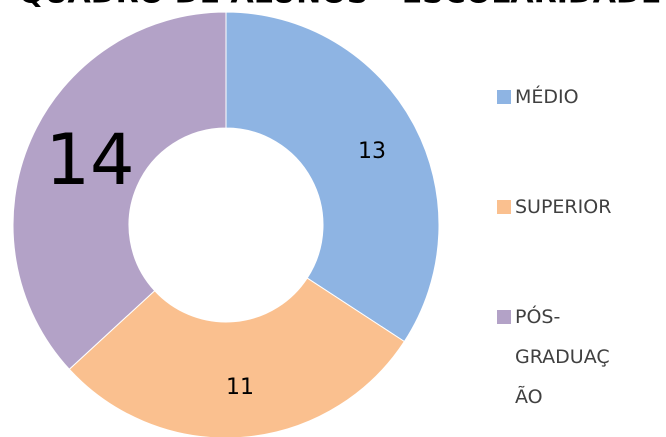 Image resolution: width=666 pixels, height=437 pixels. Describe the element at coordinates (562, 357) in the screenshot. I see `legend-label: PÓS-GRADUAÇÃO` at that location.